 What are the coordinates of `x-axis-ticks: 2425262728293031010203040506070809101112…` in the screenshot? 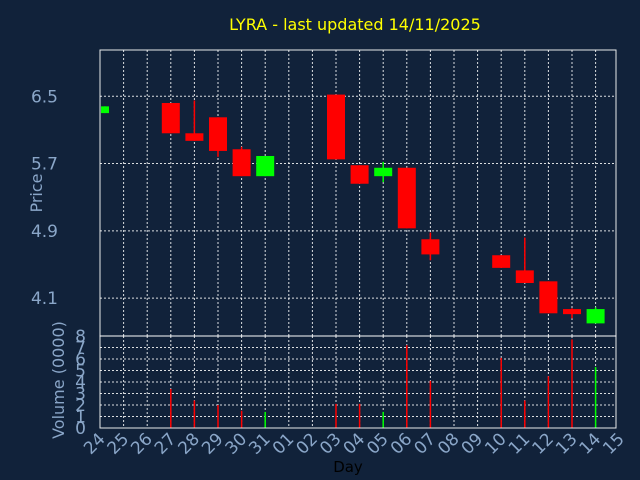 It's located at (354, 443).